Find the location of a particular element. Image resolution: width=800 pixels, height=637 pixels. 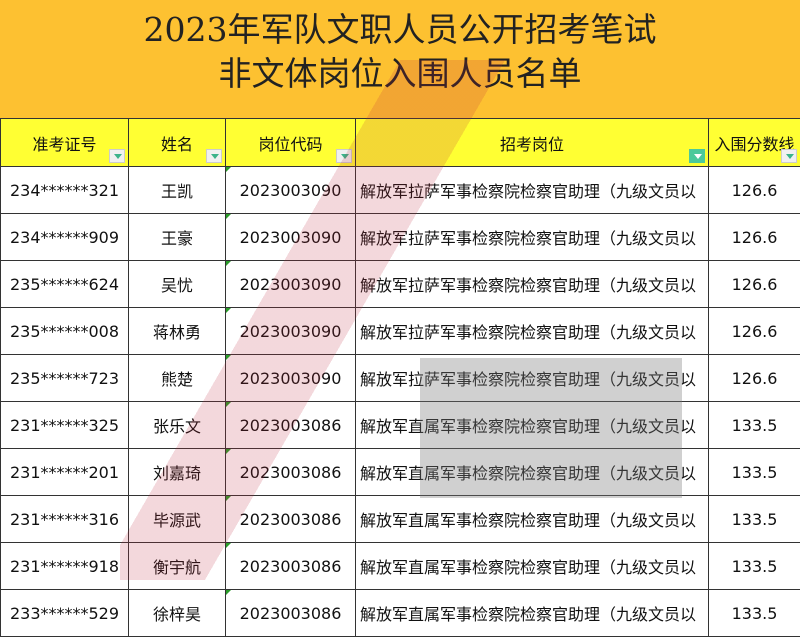

exam-id-cell: 231******325 is located at coordinates (65, 425).